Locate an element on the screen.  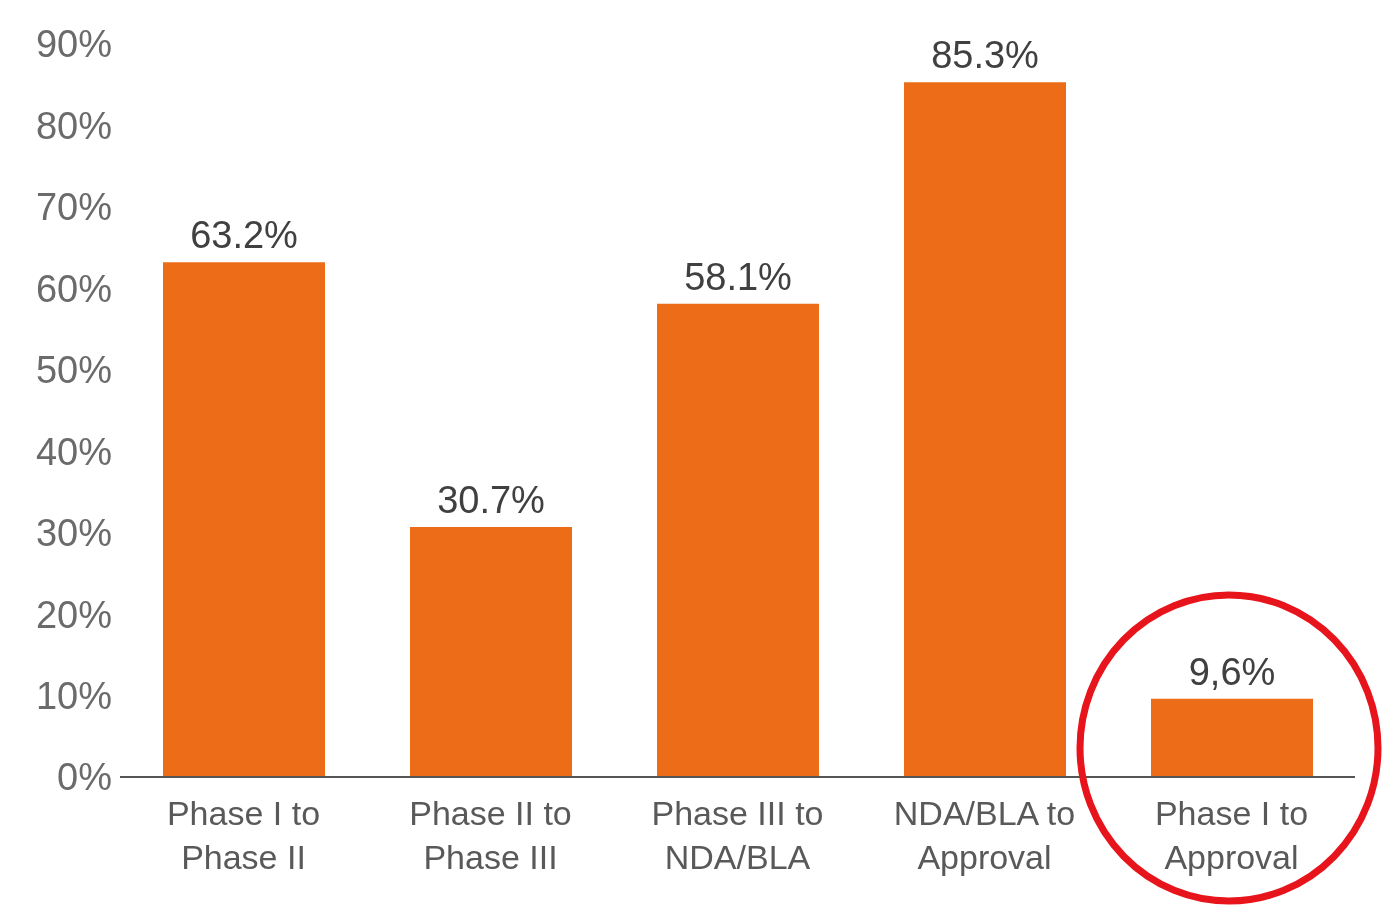
y-tick-label: 40% is located at coordinates (73, 451).